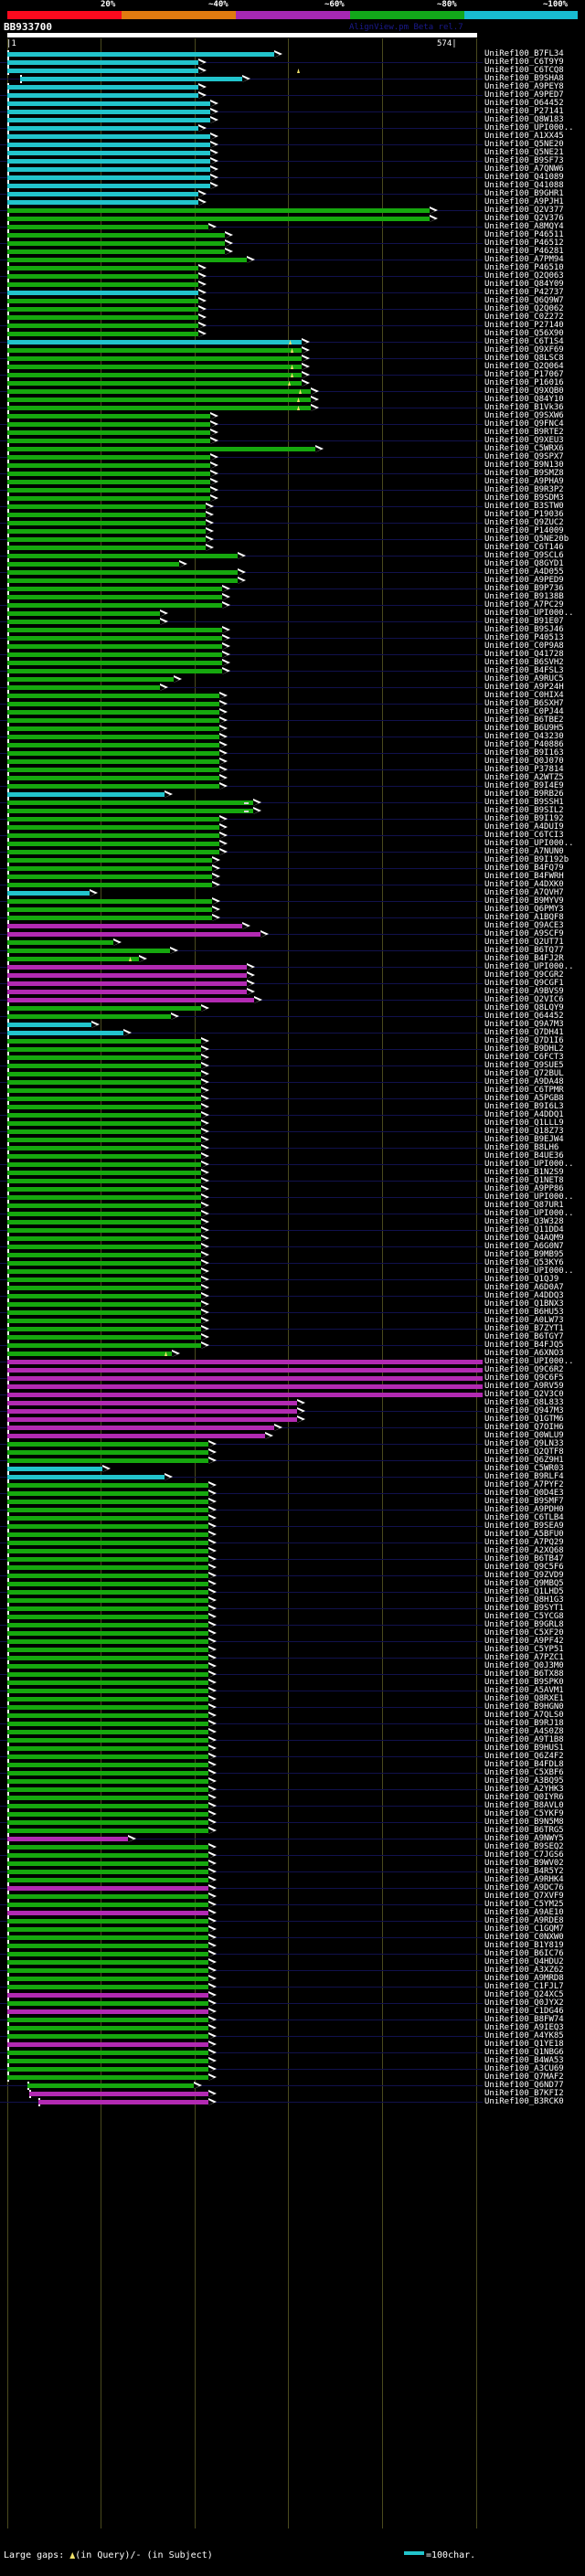 This screenshot has height=2576, width=585. Describe the element at coordinates (293, 1114) in the screenshot. I see `alignment-row: UniRef100_A4DDQ1` at that location.